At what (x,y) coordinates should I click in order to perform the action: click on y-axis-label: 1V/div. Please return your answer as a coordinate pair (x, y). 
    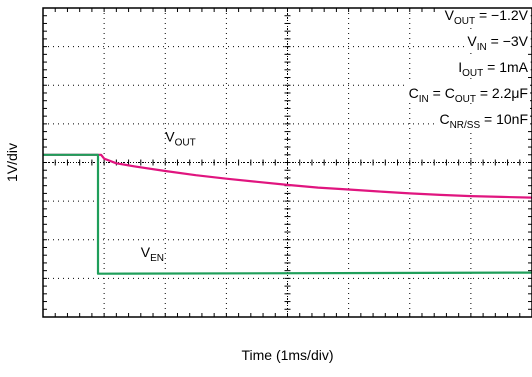
    Looking at the image, I should click on (12, 162).